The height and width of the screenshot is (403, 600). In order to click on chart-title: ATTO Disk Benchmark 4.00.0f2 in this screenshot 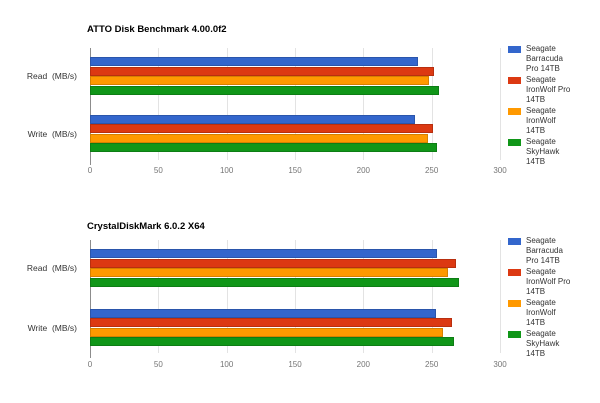, I will do `click(157, 29)`.